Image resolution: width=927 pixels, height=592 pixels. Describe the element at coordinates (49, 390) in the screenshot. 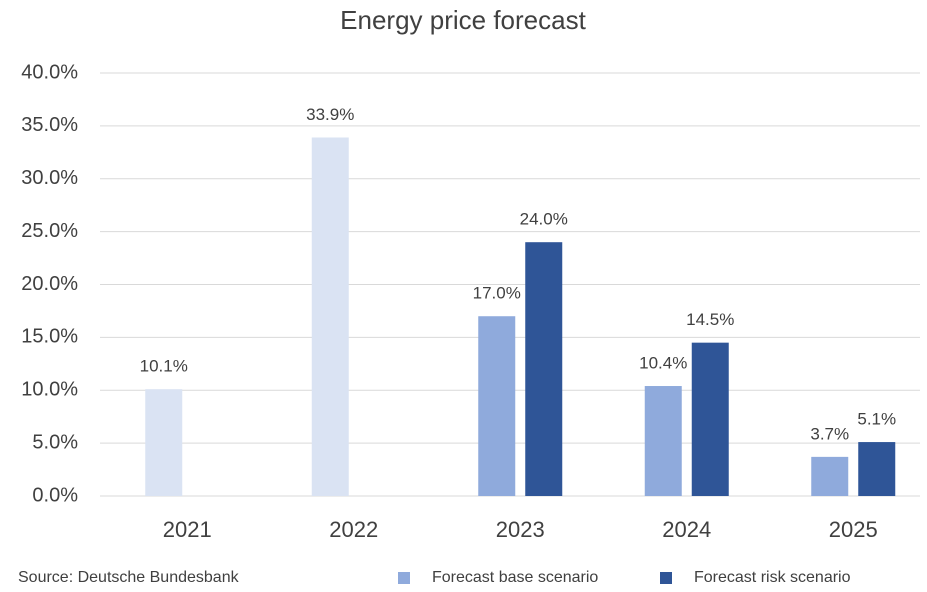

I see `y-tick-label: 10.0%` at that location.